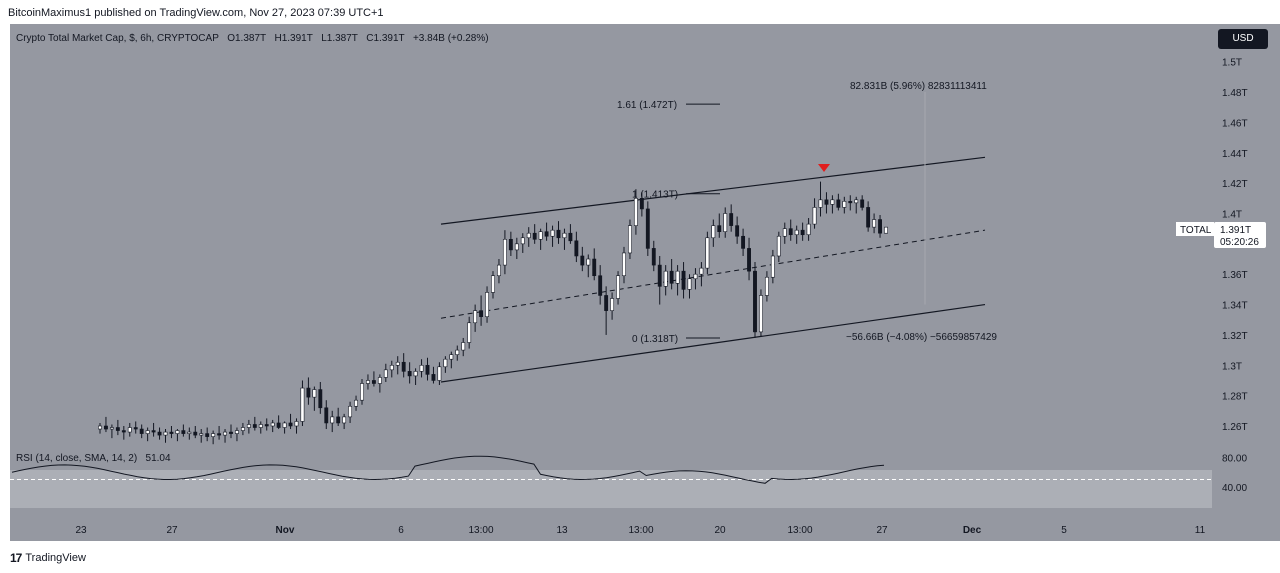 The width and height of the screenshot is (1280, 573). What do you see at coordinates (342, 38) in the screenshot?
I see `legend-low: 1.387T` at bounding box center [342, 38].